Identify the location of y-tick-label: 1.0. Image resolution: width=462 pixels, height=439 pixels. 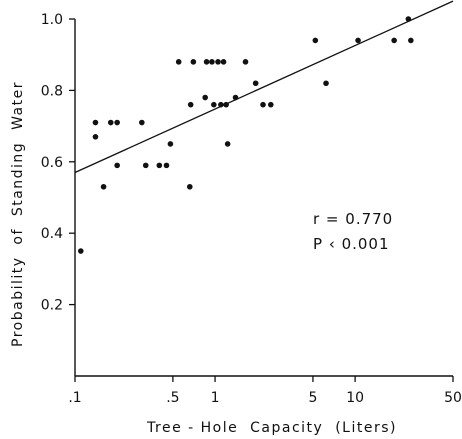
(52, 20).